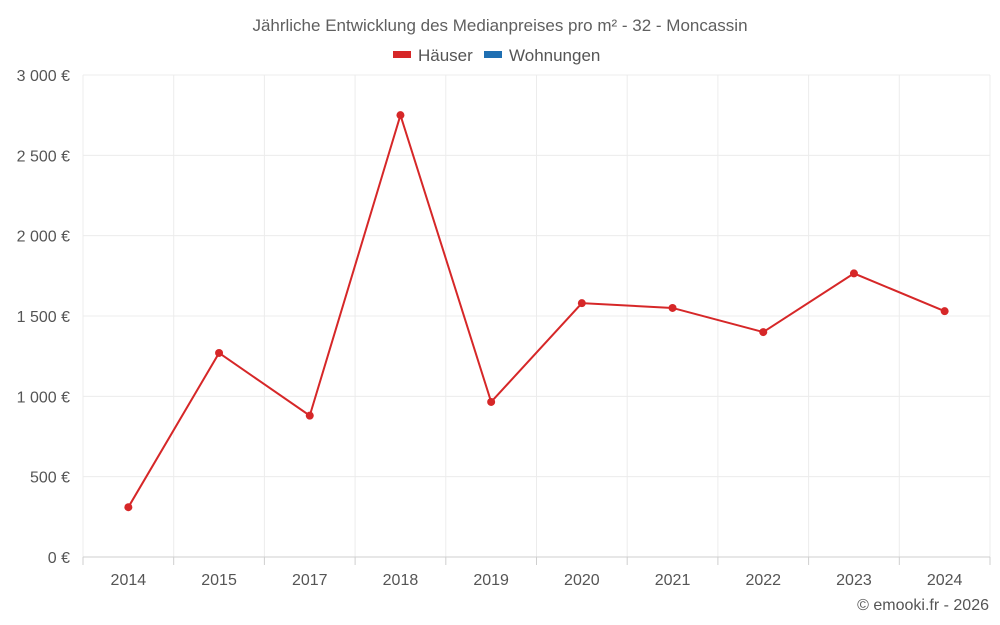  What do you see at coordinates (59, 558) in the screenshot?
I see `y-tick-label: 0 €` at bounding box center [59, 558].